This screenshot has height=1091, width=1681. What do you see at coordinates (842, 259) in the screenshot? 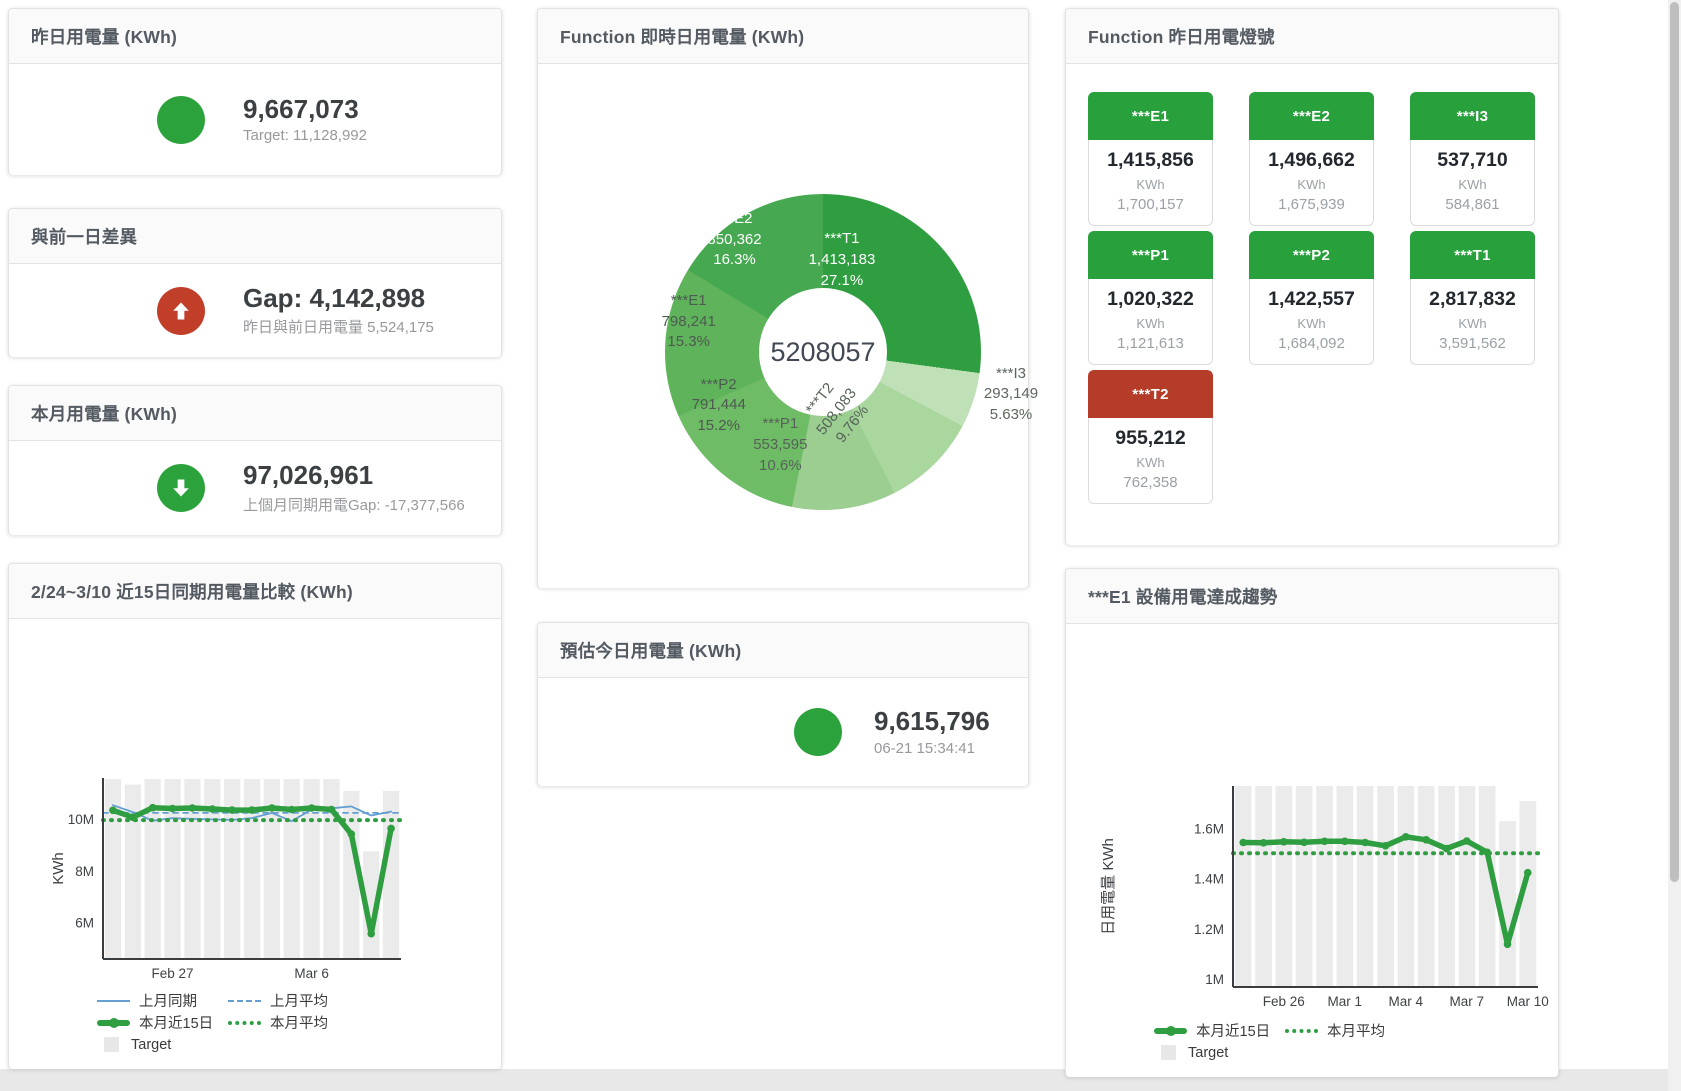
I see `donut-slice-label-T1: ***T1 1,413,183 27.1%` at bounding box center [842, 259].